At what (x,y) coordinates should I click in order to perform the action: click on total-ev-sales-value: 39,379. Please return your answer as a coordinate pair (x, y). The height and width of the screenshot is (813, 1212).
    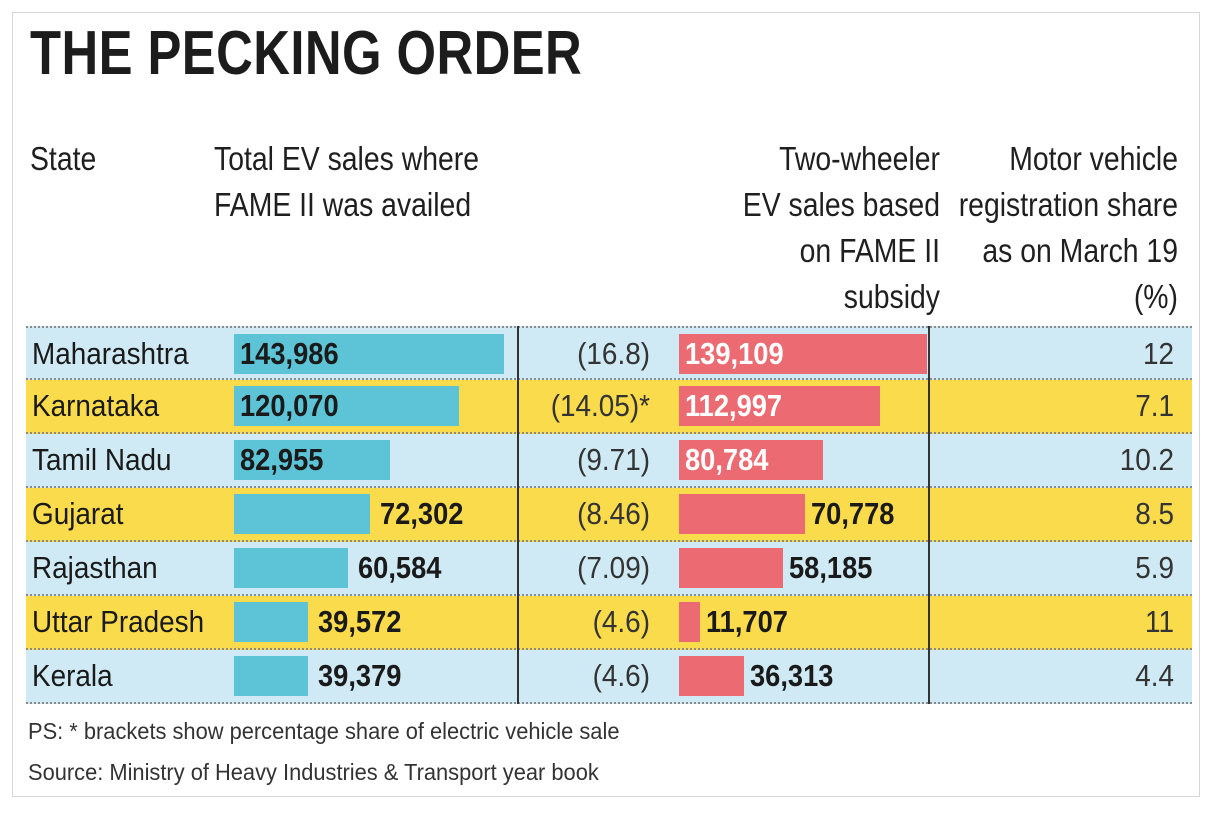
    Looking at the image, I should click on (360, 675).